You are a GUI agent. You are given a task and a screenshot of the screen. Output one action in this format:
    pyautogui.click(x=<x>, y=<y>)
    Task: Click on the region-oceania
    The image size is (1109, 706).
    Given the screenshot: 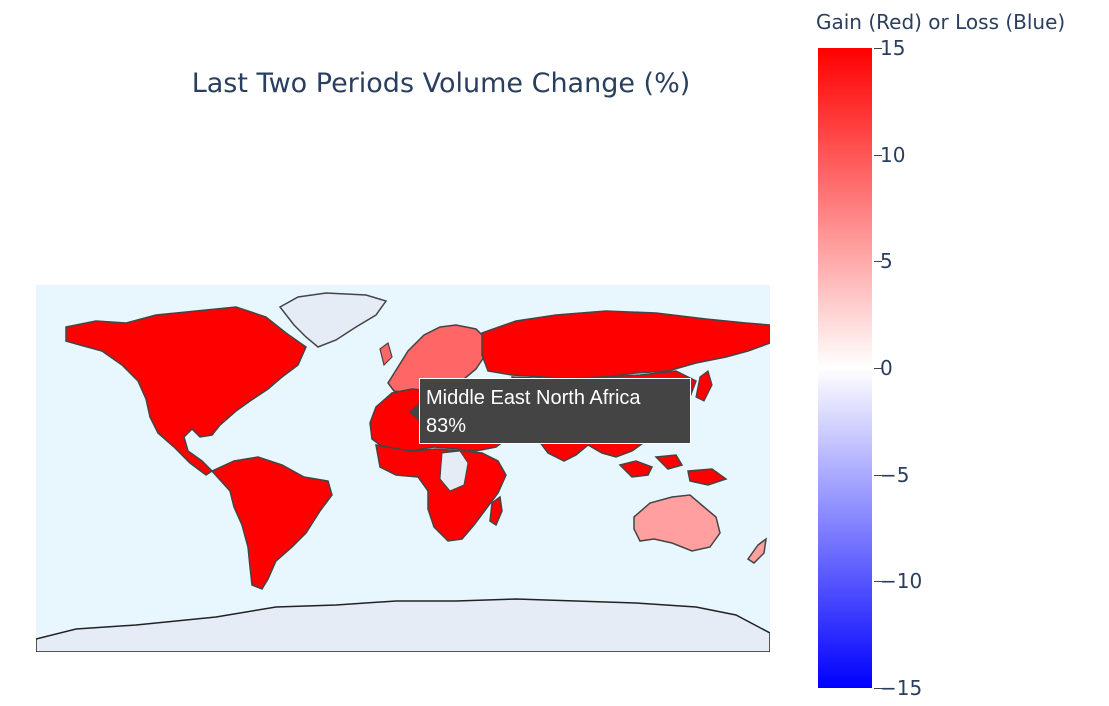 What is the action you would take?
    pyautogui.click(x=677, y=523)
    